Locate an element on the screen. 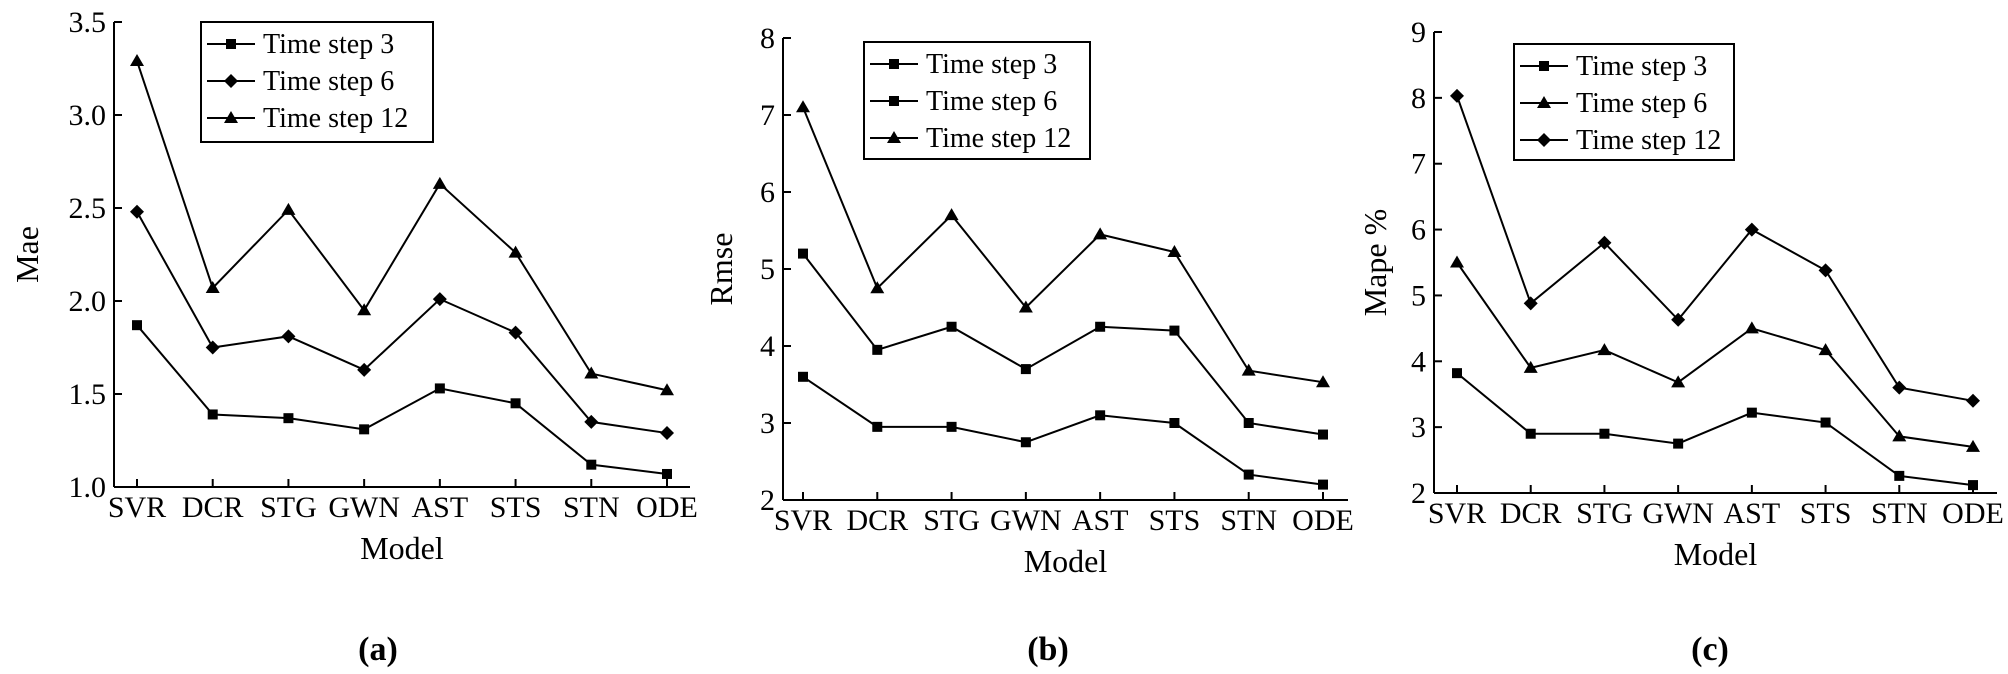 The height and width of the screenshot is (674, 2008). y-tick-label: 2.0 is located at coordinates (88, 301).